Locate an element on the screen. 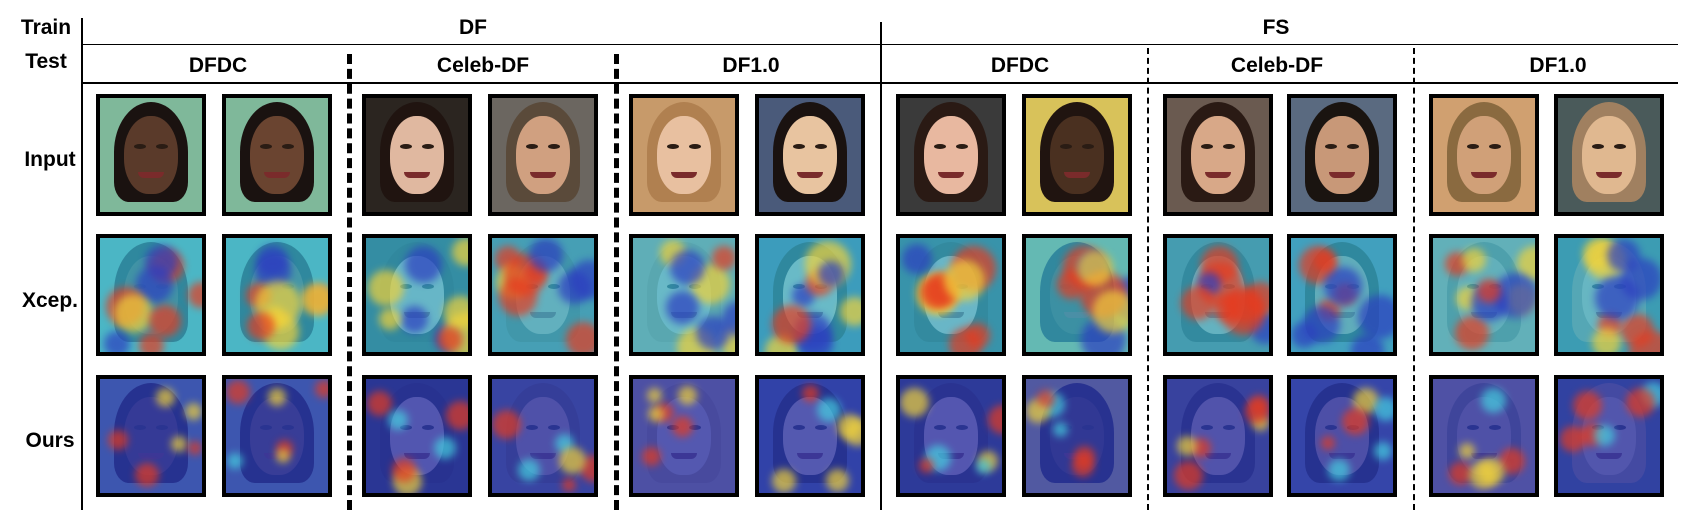 The width and height of the screenshot is (1700, 528). row-label-ours: Ours is located at coordinates (50, 440).